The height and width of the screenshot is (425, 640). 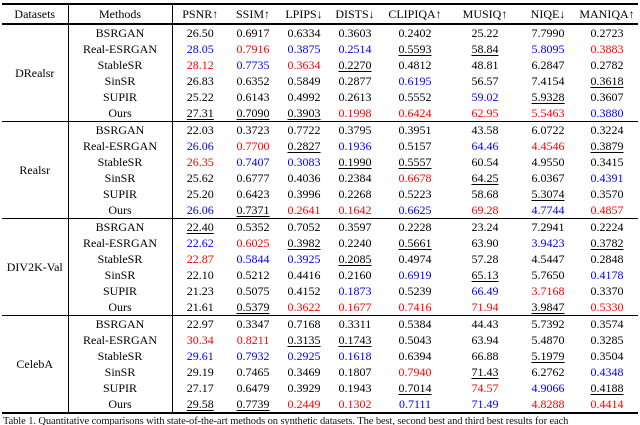 I want to click on metric-value: 26.83, so click(x=200, y=81).